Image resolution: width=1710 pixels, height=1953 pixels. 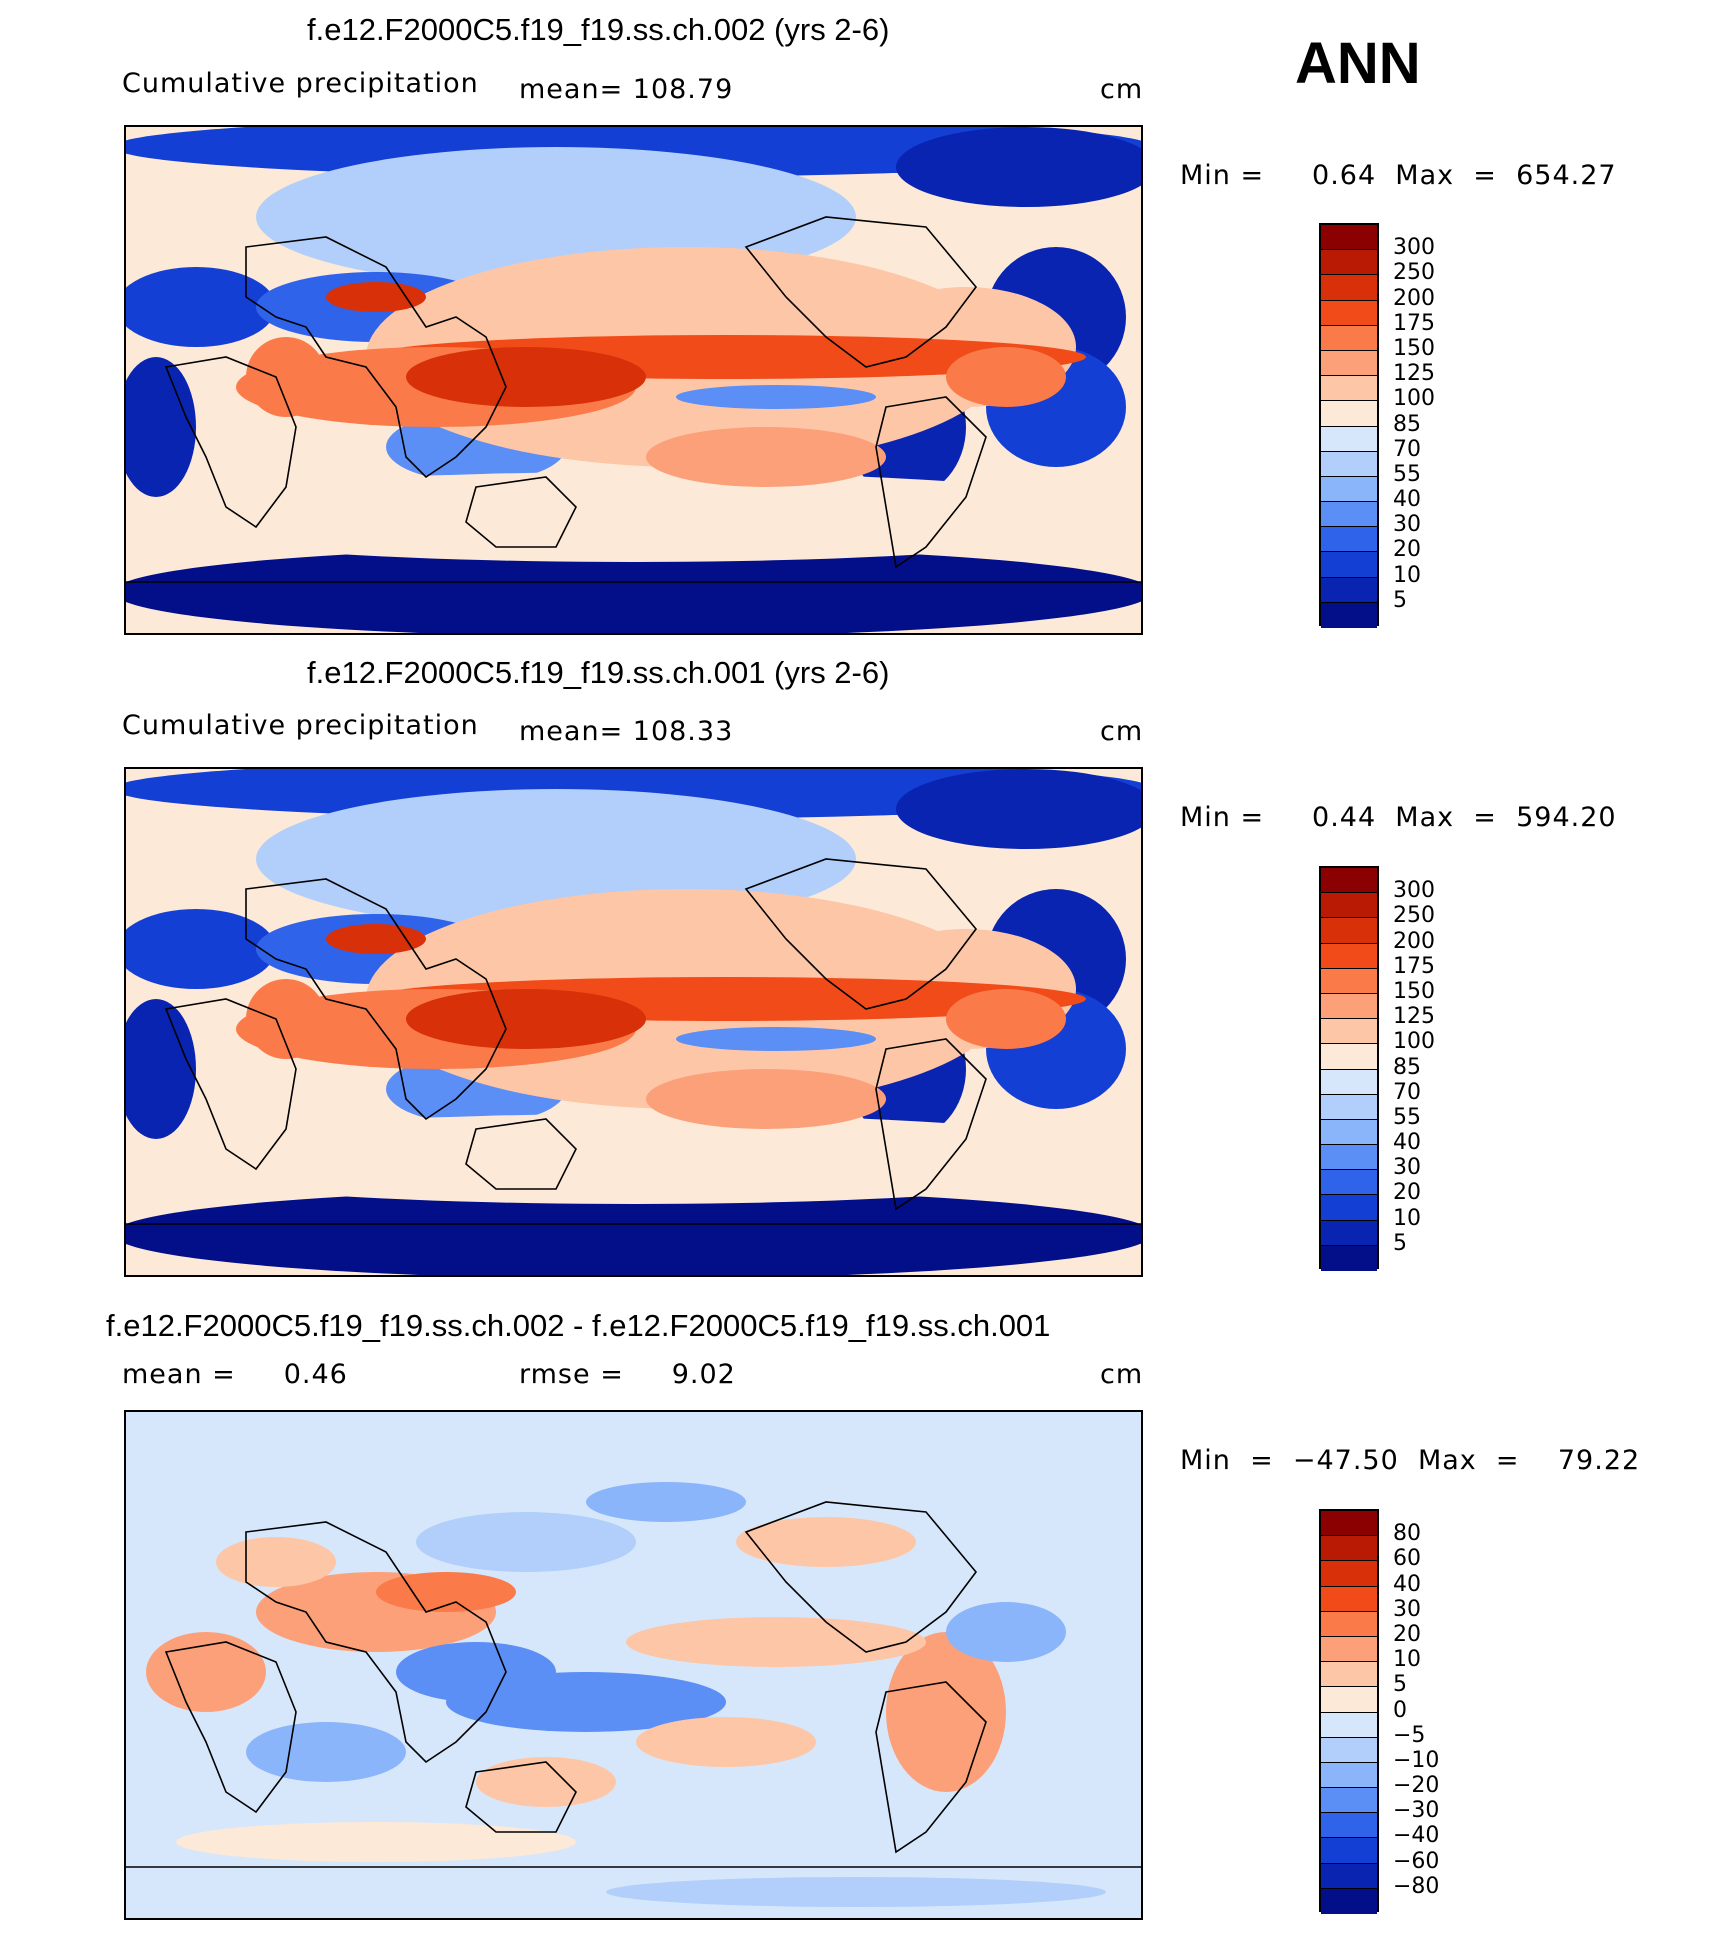 What do you see at coordinates (1416, 1861) in the screenshot?
I see `colorbar-tick-label: −60` at bounding box center [1416, 1861].